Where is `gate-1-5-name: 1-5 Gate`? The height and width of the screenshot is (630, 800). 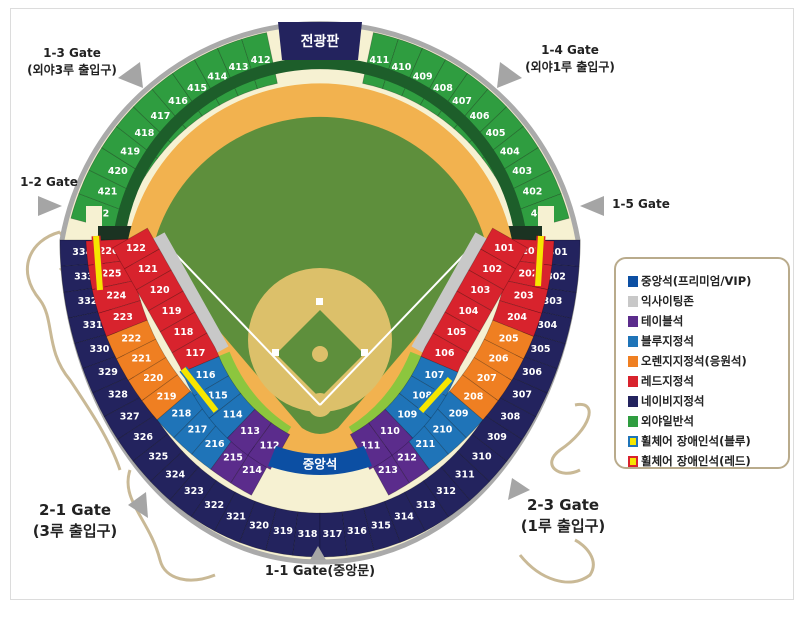
gate-1-5-name: 1-5 Gate is located at coordinates (641, 204).